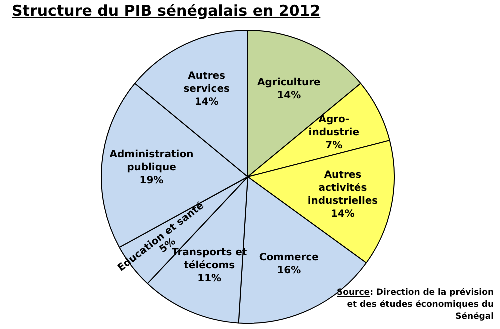 This screenshot has height=329, width=500. Describe the element at coordinates (289, 258) in the screenshot. I see `slice-label: Commerce` at that location.